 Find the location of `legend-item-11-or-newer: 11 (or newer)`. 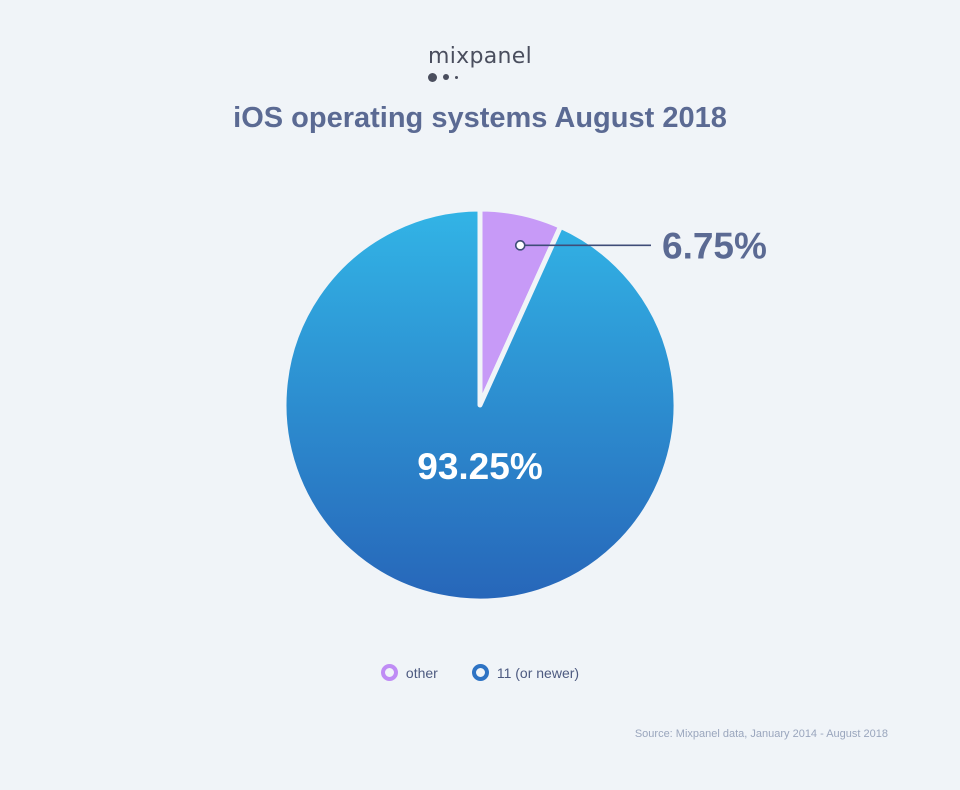

legend-item-11-or-newer: 11 (or newer) is located at coordinates (525, 672).